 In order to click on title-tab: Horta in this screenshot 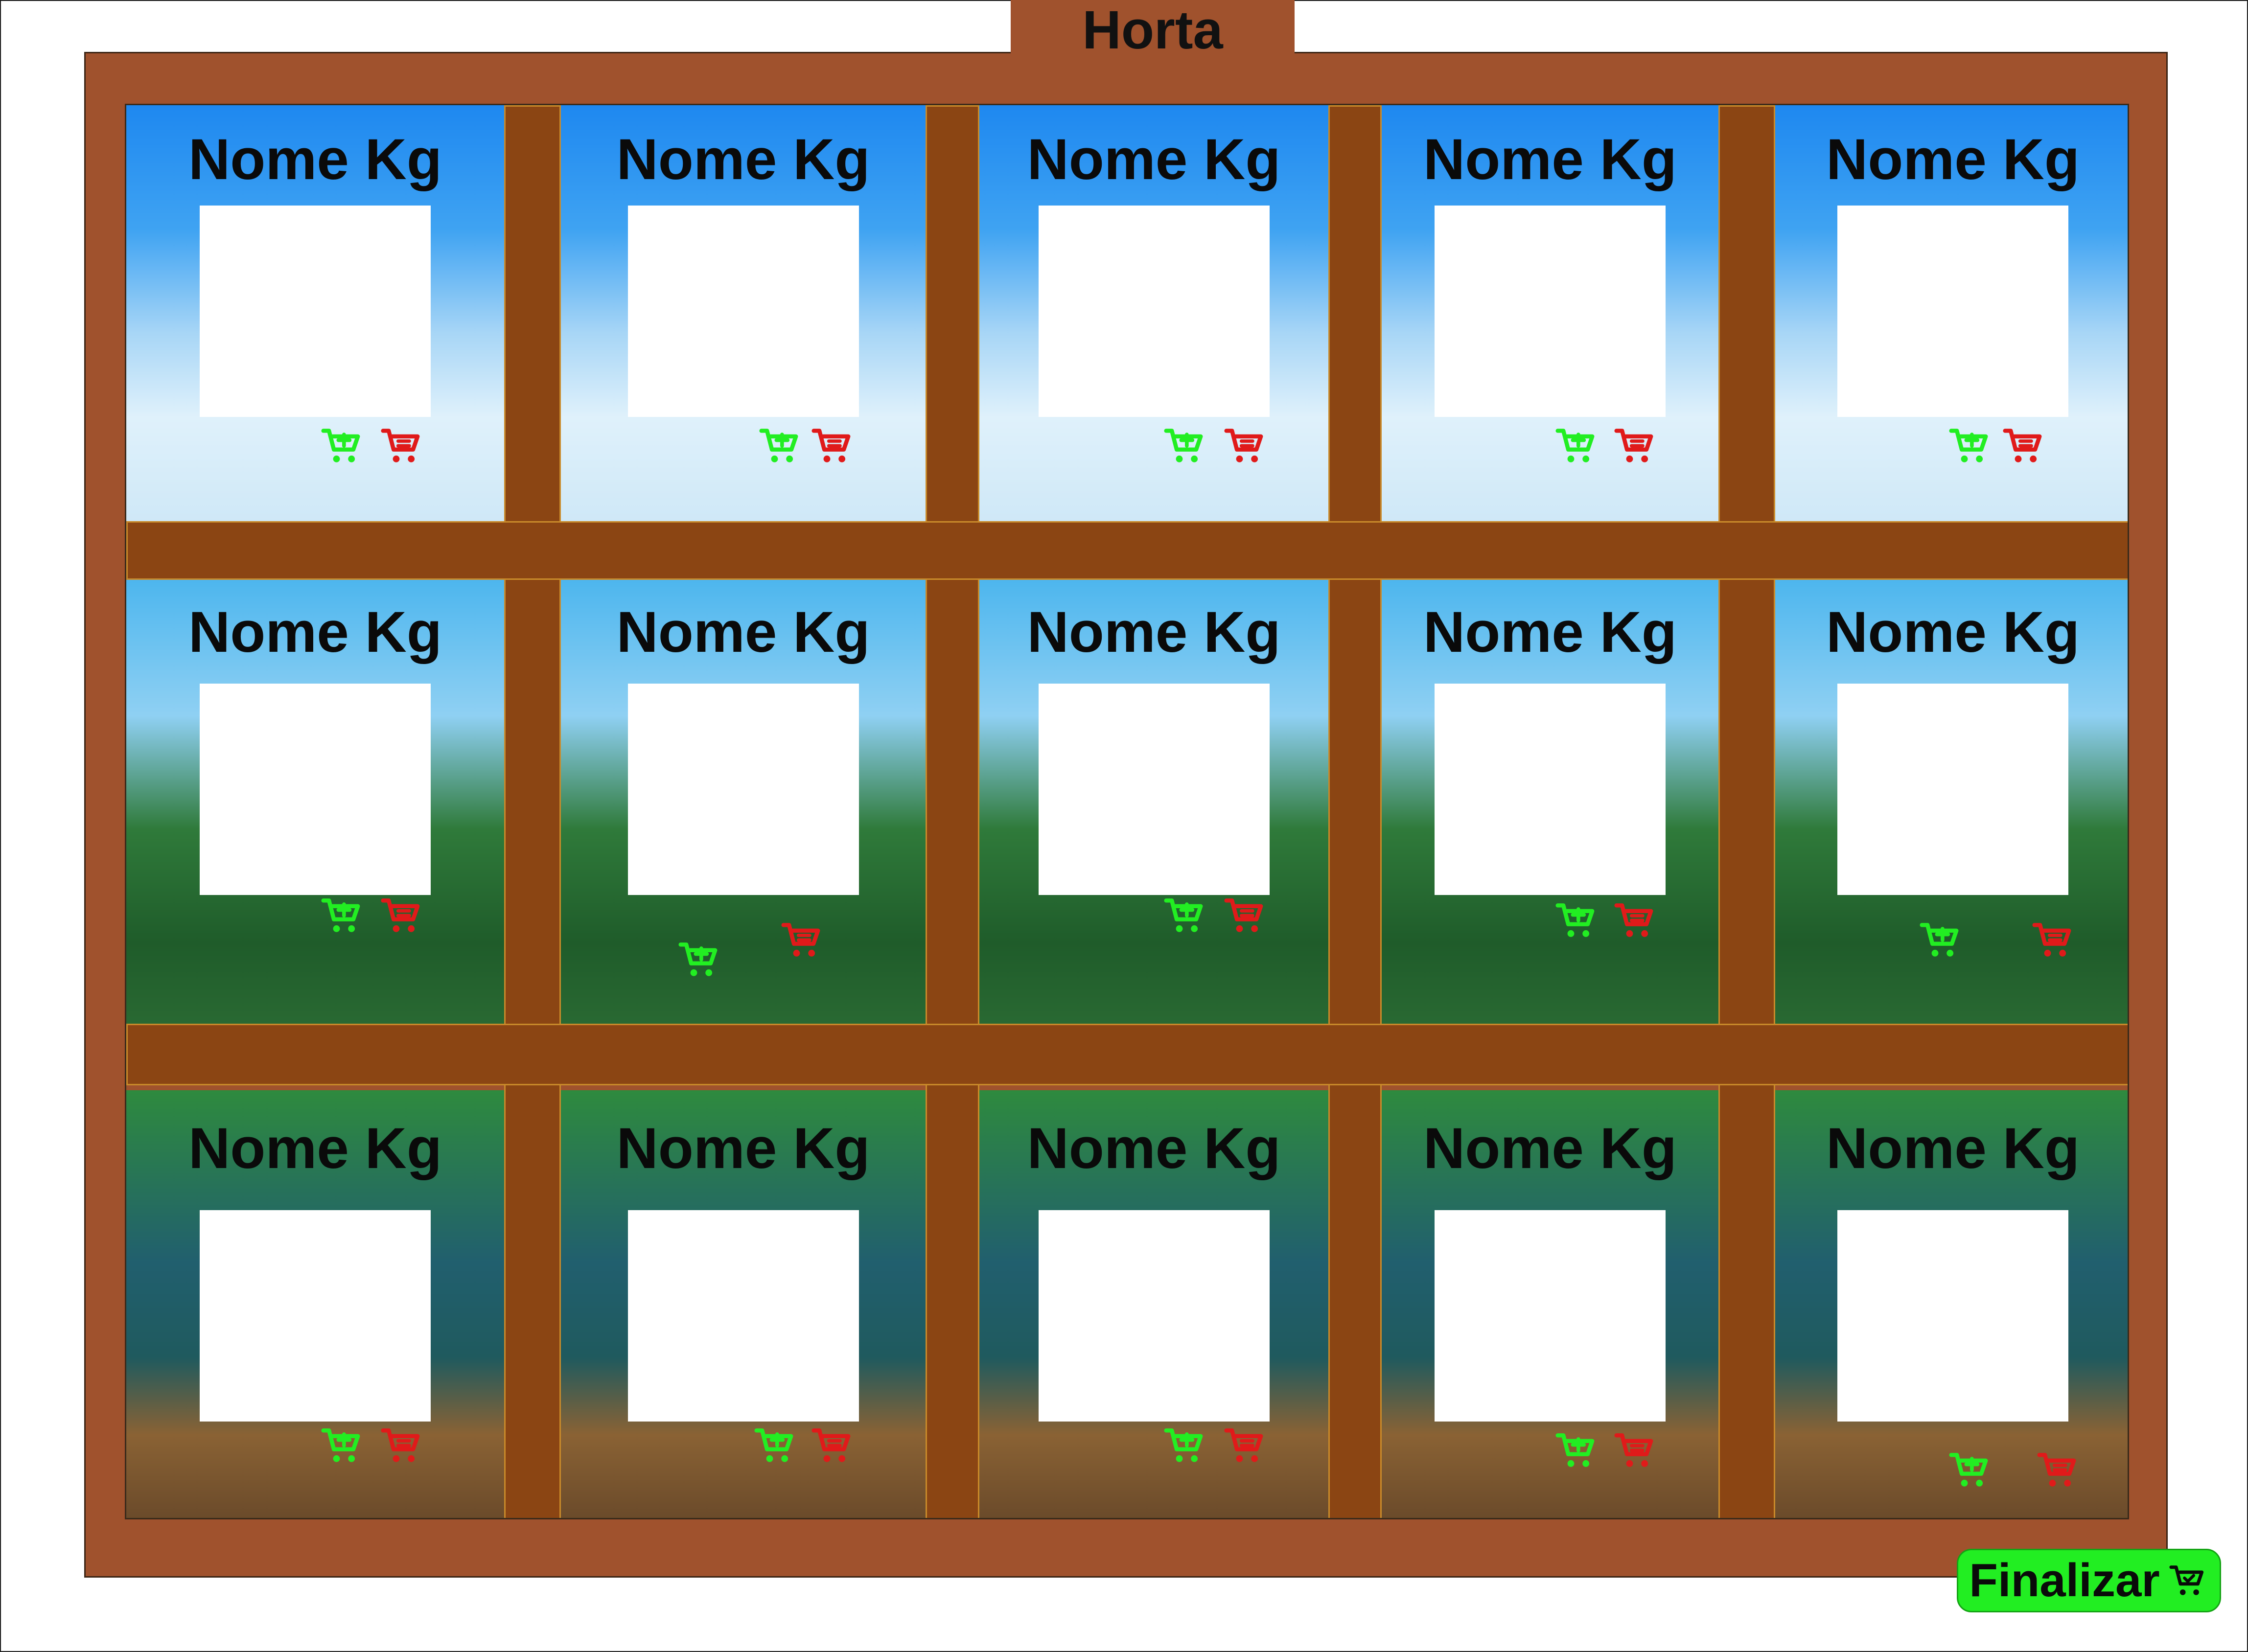, I will do `click(1153, 29)`.